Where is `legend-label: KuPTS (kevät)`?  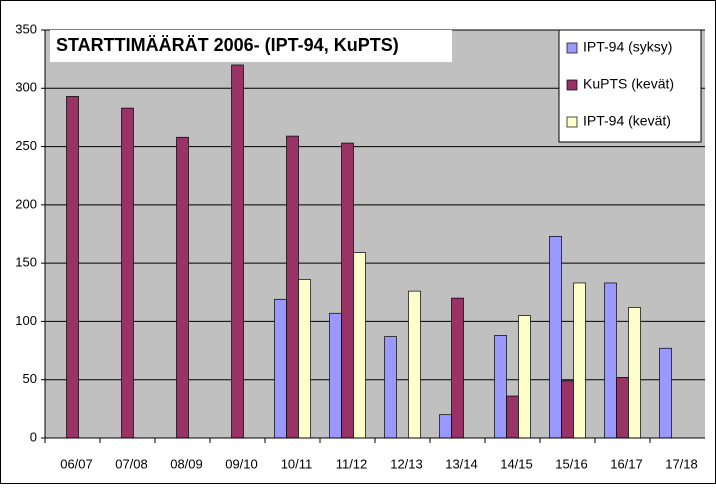
legend-label: KuPTS (kevät) is located at coordinates (628, 84).